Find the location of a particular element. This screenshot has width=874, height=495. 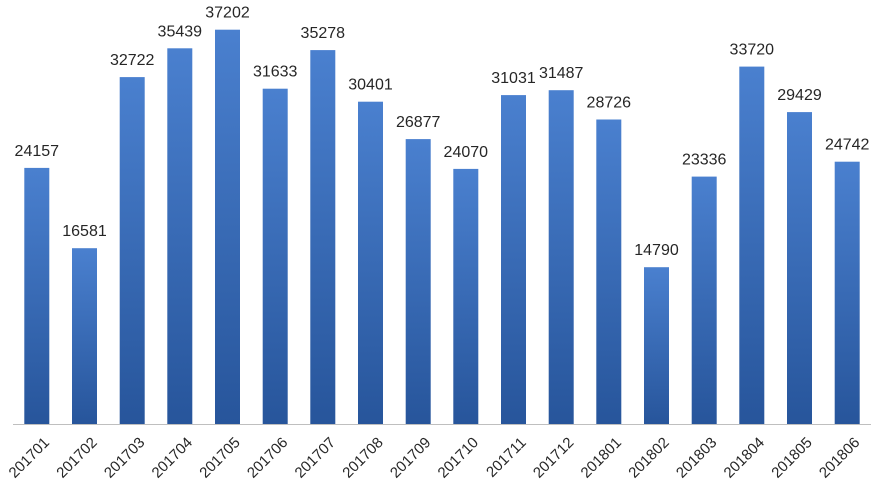

x-tick-label-201711: 201711 is located at coordinates (506, 457).